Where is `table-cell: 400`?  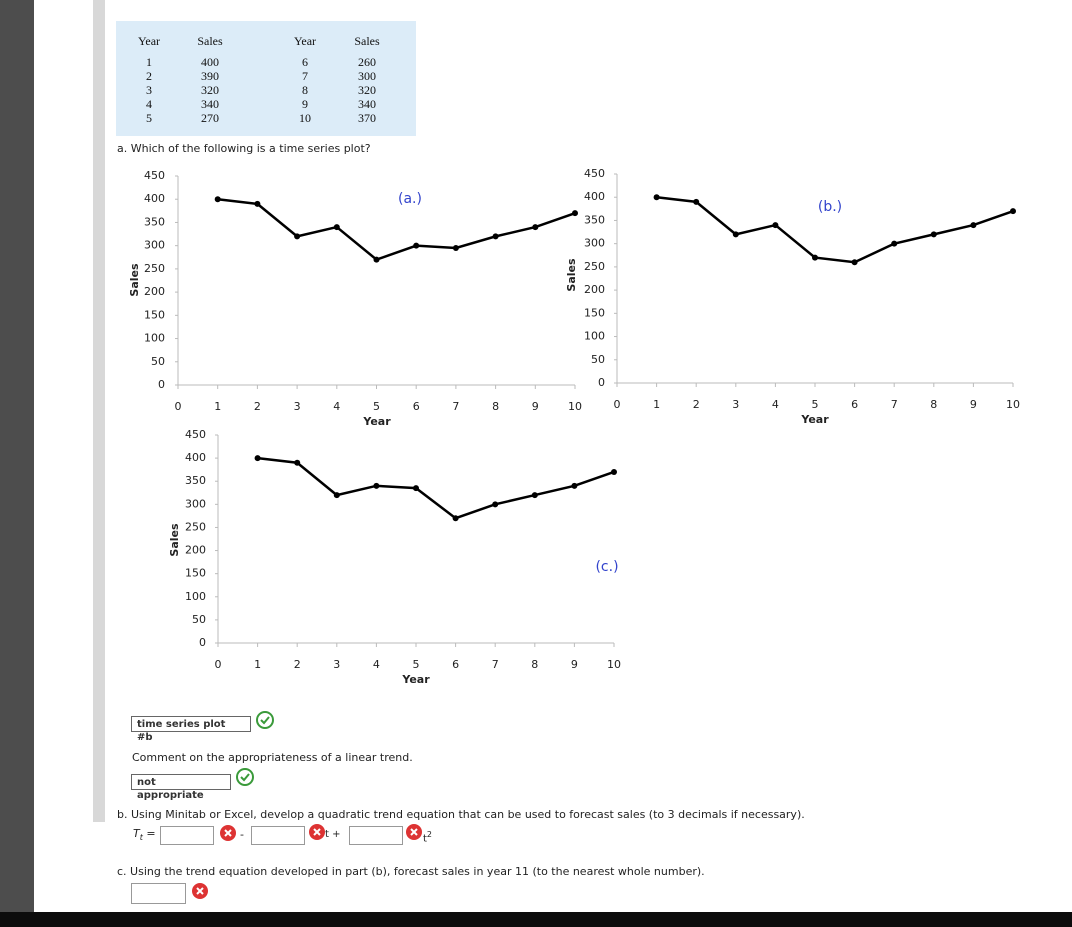 table-cell: 400 is located at coordinates (210, 62).